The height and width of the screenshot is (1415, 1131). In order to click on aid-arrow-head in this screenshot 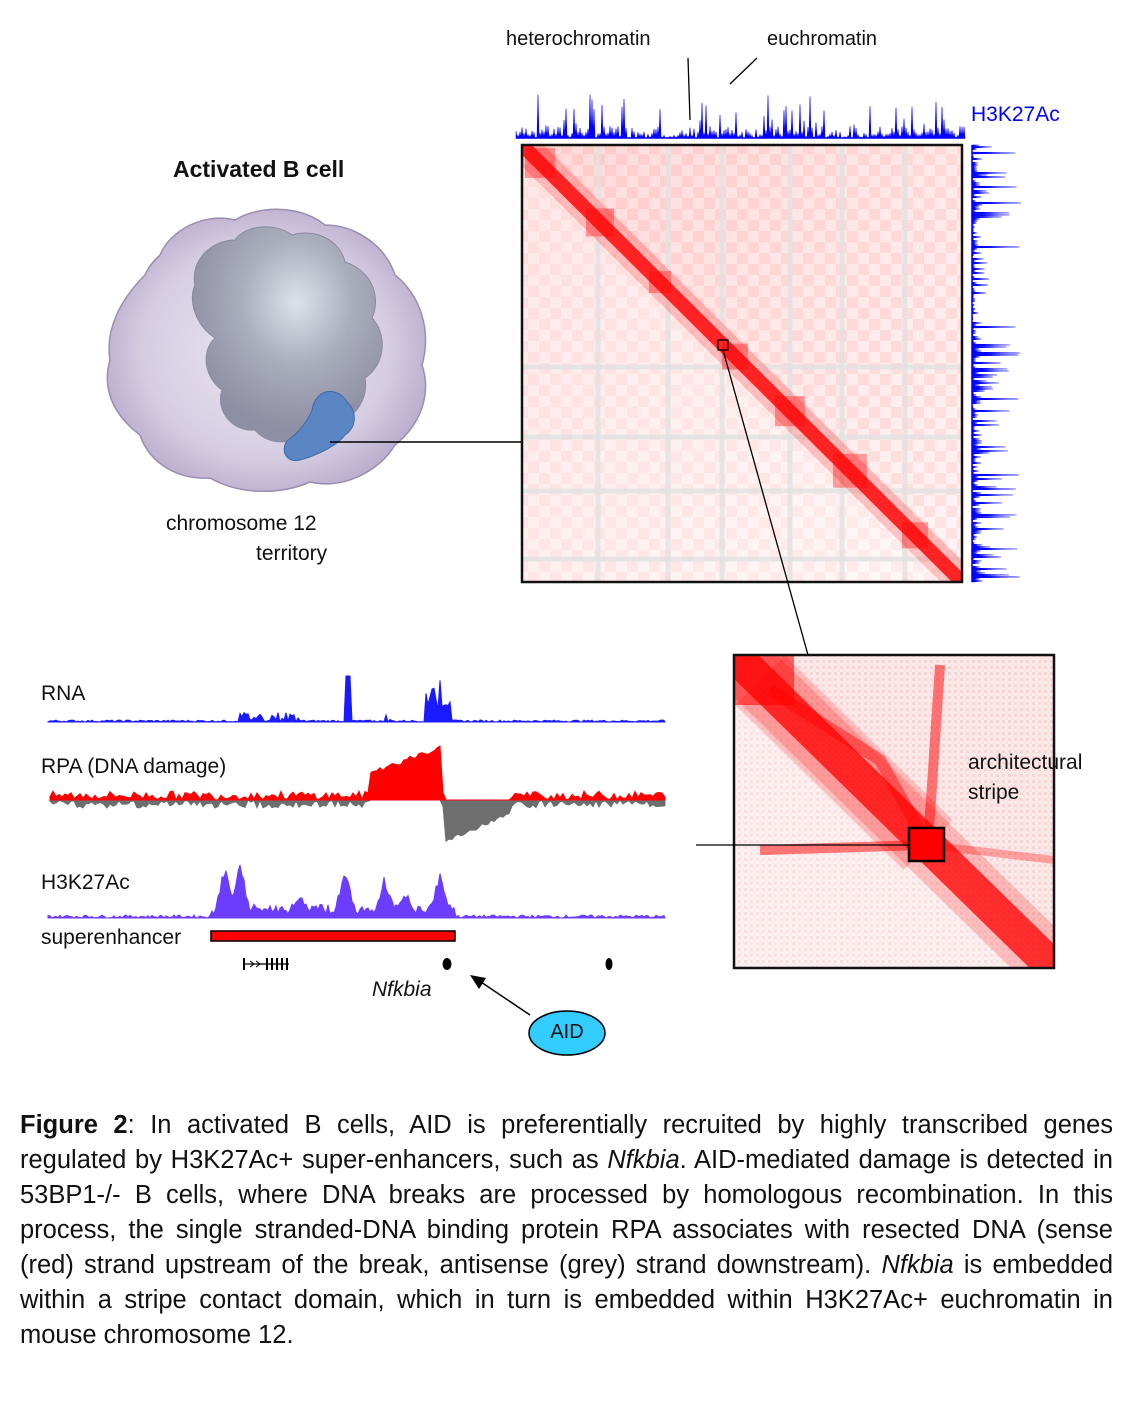, I will do `click(478, 982)`.